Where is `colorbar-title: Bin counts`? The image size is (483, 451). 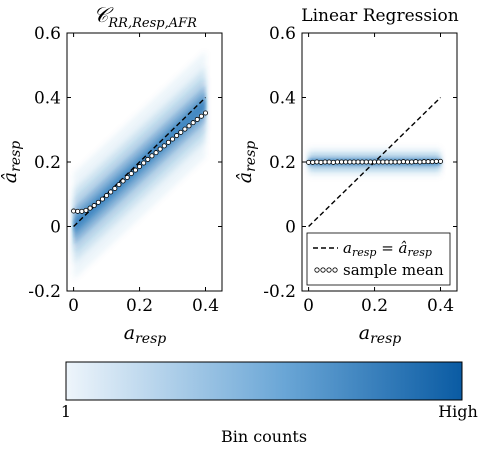
colorbar-title: Bin counts is located at coordinates (264, 436).